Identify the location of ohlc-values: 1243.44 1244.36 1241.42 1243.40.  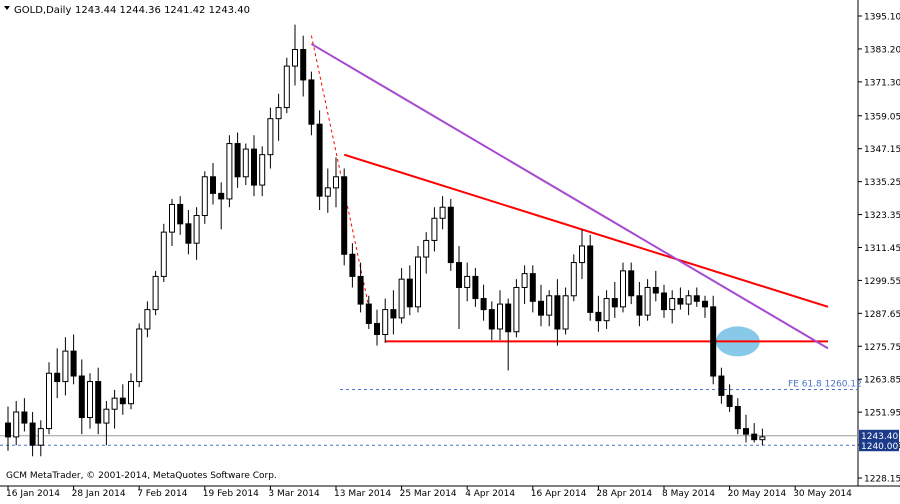
(162, 10).